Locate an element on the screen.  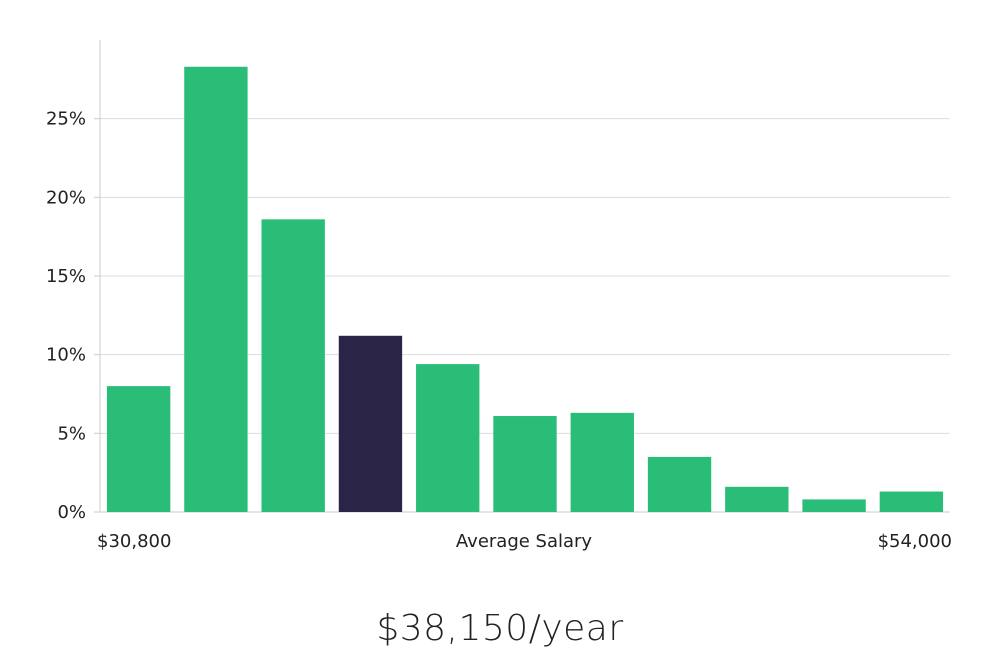
x-label-min: $30,800 is located at coordinates (134, 541).